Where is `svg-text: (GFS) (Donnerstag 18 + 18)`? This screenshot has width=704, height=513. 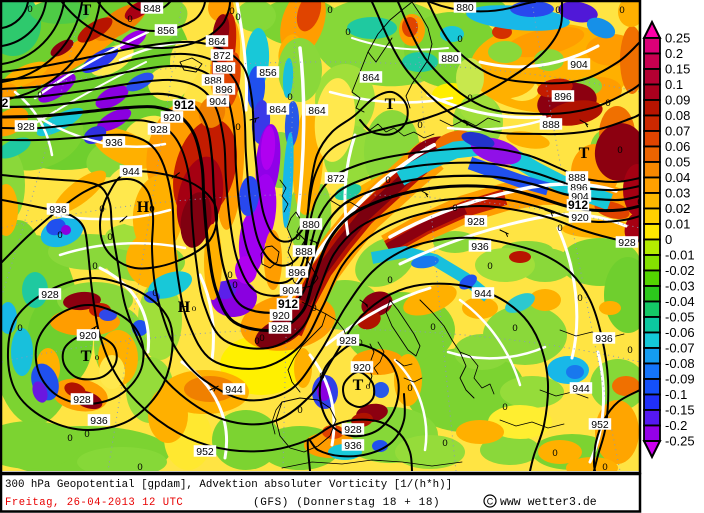 svg-text: (GFS) (Donnerstag 18 + 18) is located at coordinates (346, 503).